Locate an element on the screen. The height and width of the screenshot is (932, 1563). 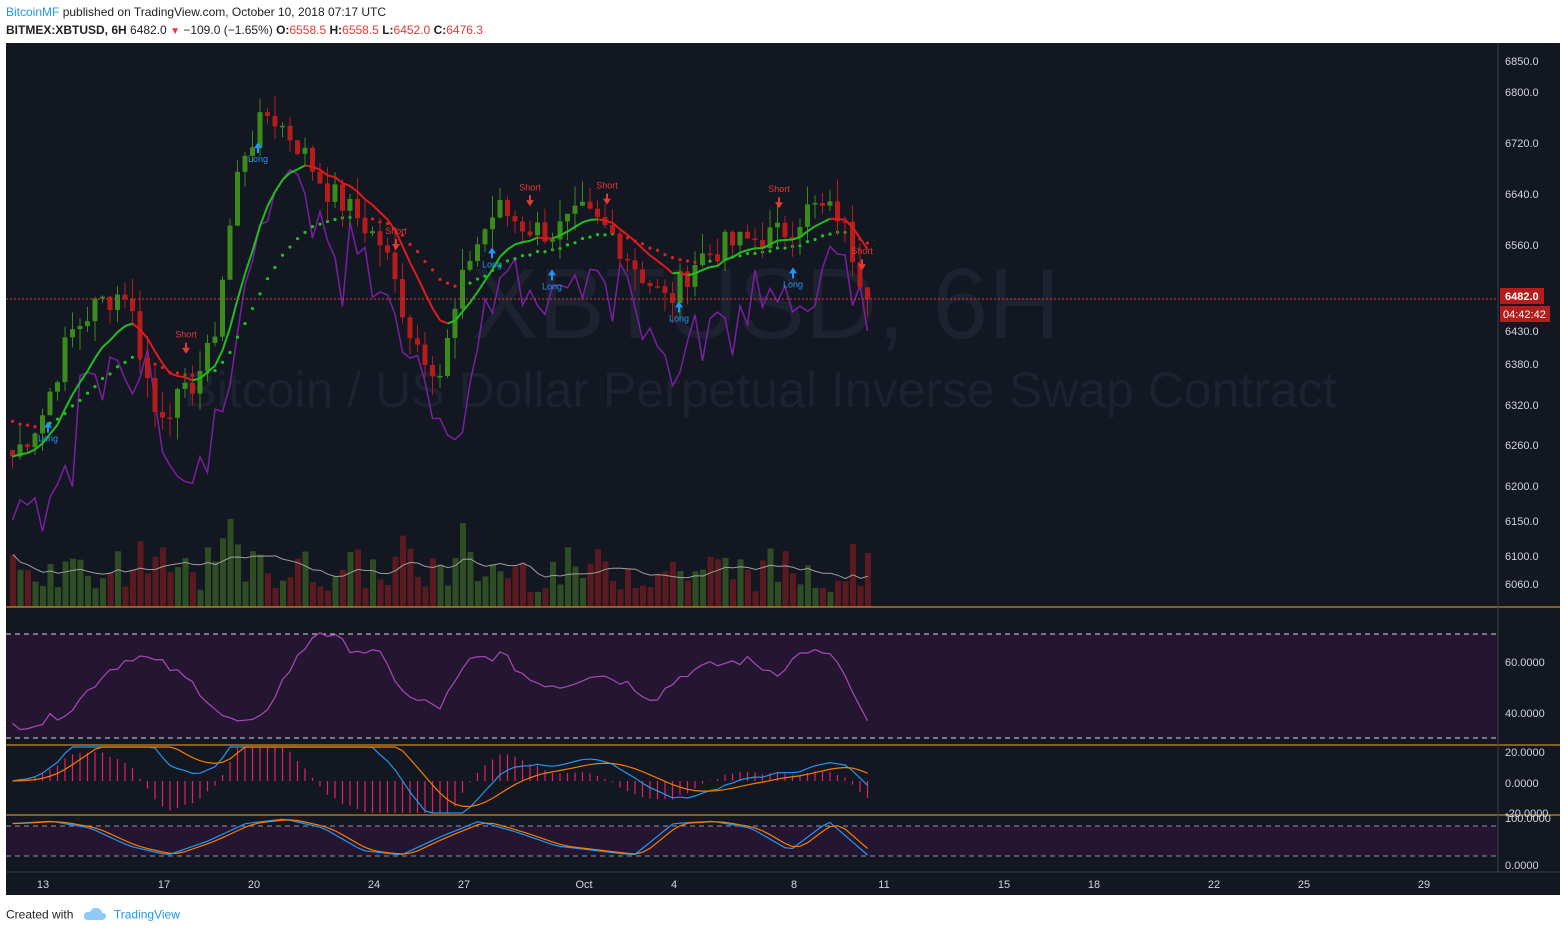
footer: Created with TradingView is located at coordinates (93, 915).